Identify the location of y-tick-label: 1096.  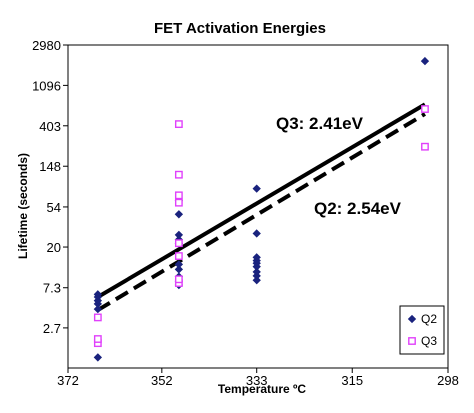
(46, 85).